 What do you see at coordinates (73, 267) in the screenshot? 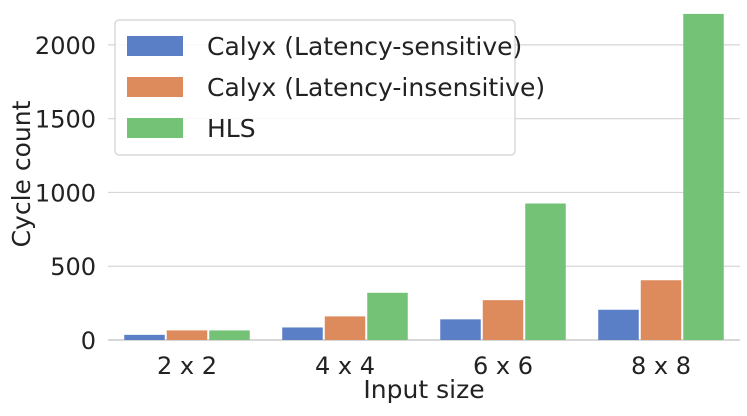
I see `y-tick-label: 500` at bounding box center [73, 267].